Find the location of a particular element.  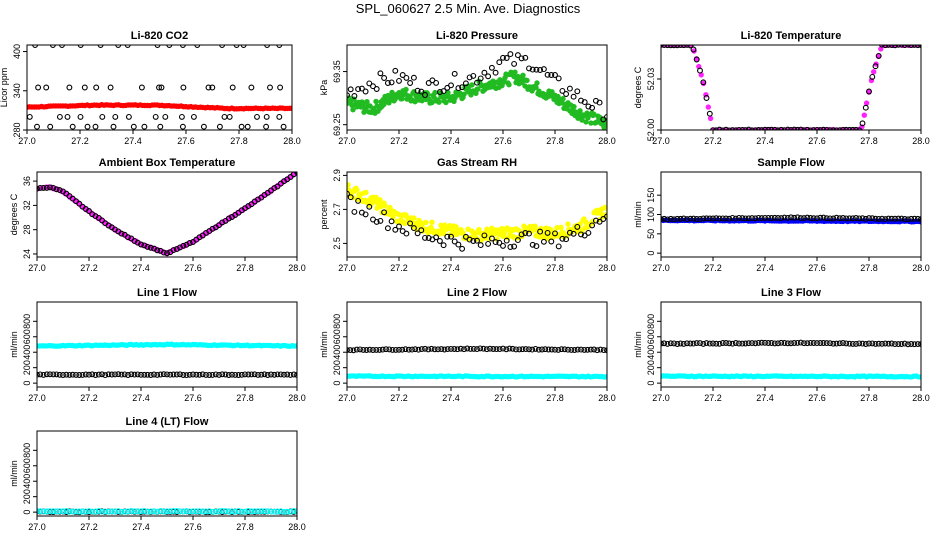

p4-y-tick-label: 24 is located at coordinates (27, 254).